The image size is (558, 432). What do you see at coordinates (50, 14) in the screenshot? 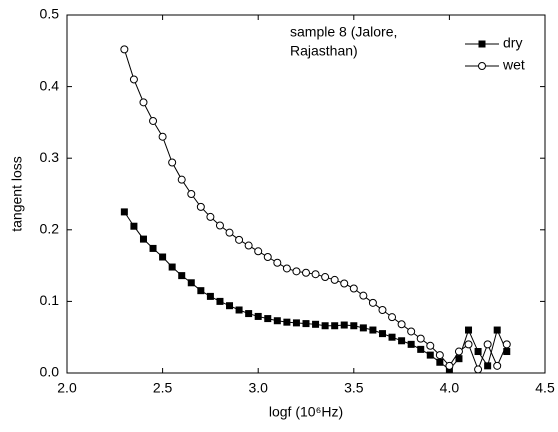
I see `y-tick-label: 0.5` at bounding box center [50, 14].